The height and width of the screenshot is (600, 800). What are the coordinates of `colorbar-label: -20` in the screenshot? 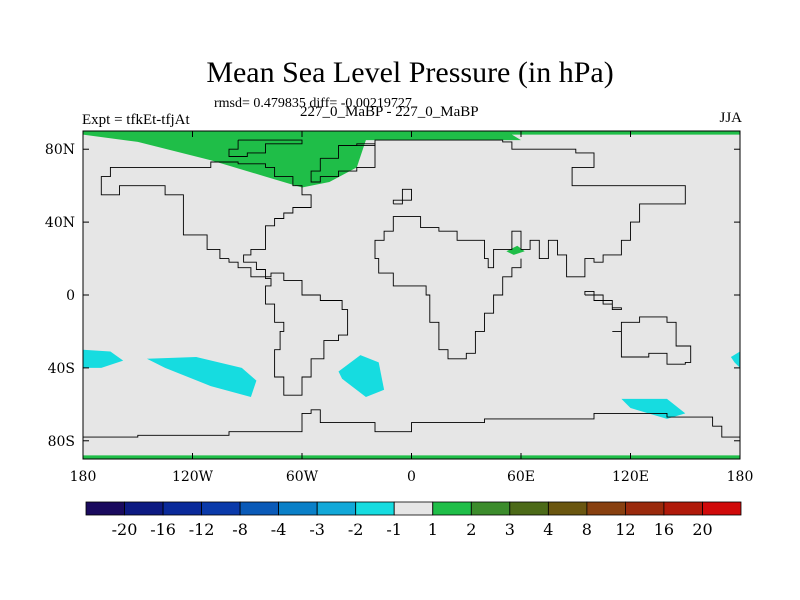 It's located at (125, 529).